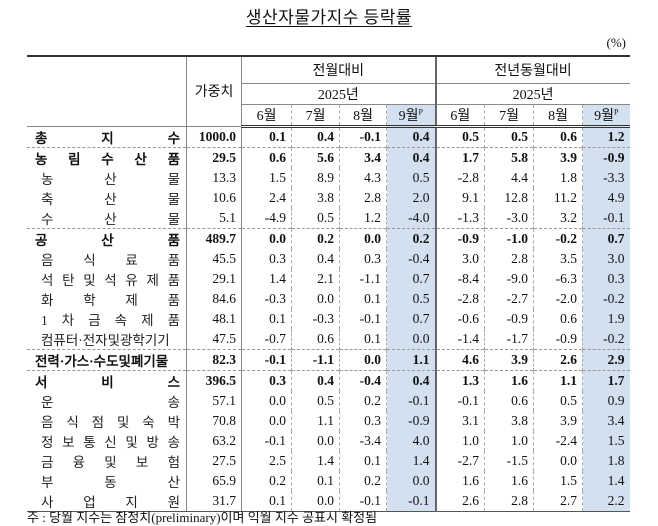 The image size is (658, 526). Describe the element at coordinates (558, 359) in the screenshot. I see `yoy-cell: 2.6` at that location.